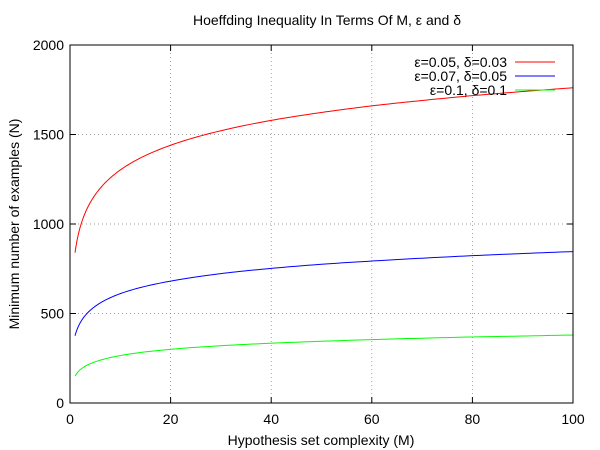 The width and height of the screenshot is (600, 450). I want to click on x-tick-label: 80, so click(473, 419).